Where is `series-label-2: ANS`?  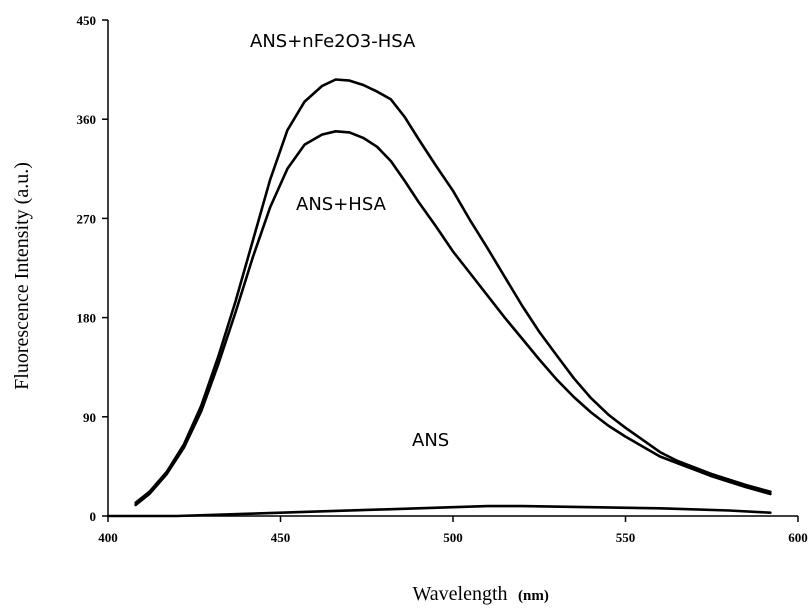
series-label-2: ANS is located at coordinates (430, 440).